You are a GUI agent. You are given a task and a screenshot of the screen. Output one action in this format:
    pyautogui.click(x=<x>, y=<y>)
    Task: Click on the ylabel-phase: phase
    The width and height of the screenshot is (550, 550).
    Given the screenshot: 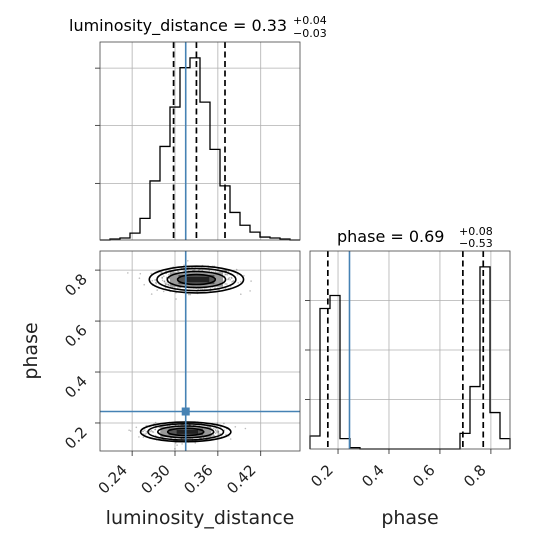 What is the action you would take?
    pyautogui.click(x=31, y=350)
    